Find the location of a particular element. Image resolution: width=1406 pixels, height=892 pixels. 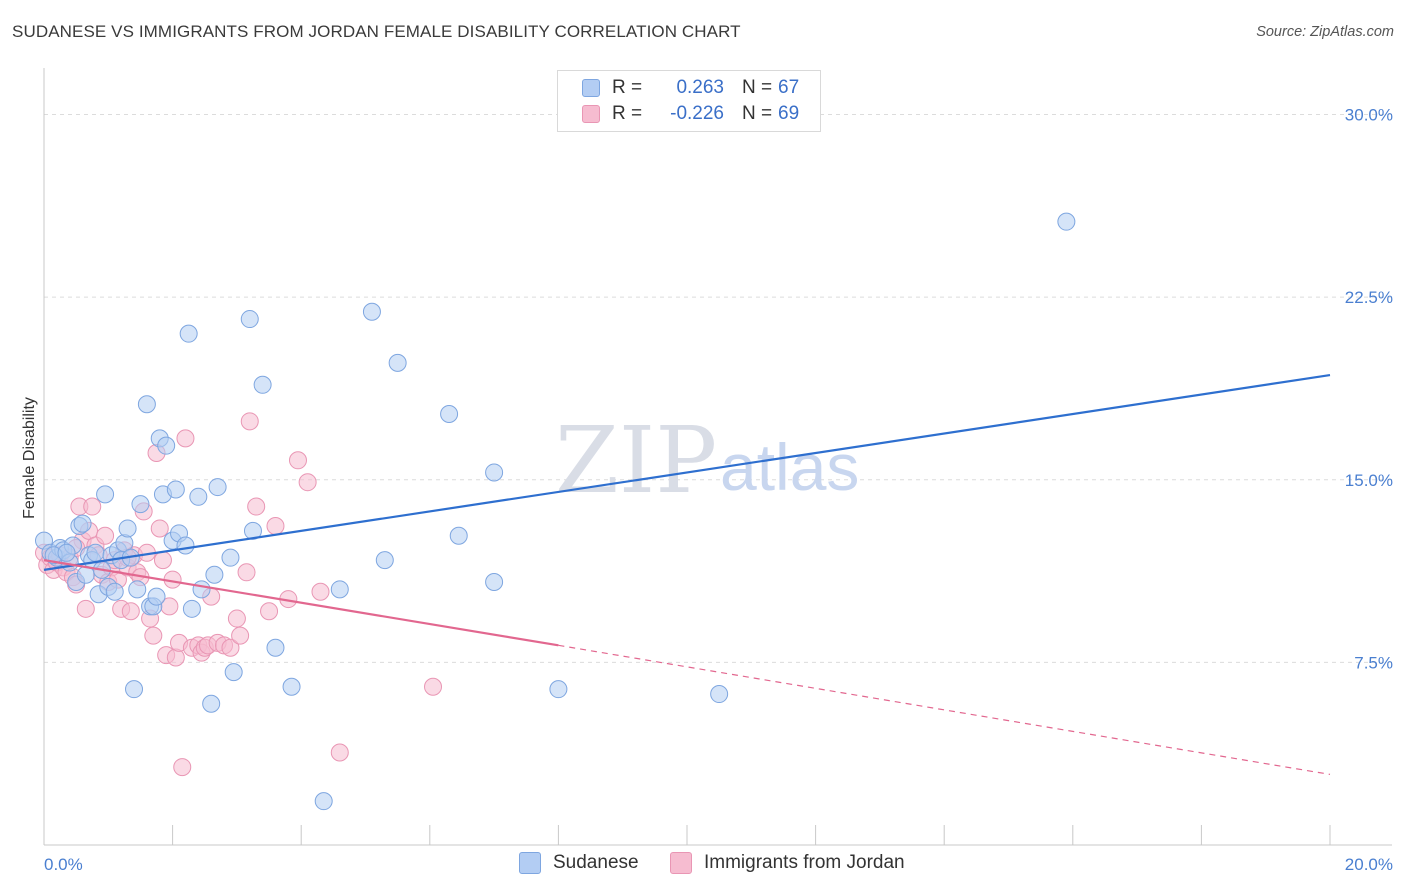

y-tick-label: 22.5% is located at coordinates (1369, 297).